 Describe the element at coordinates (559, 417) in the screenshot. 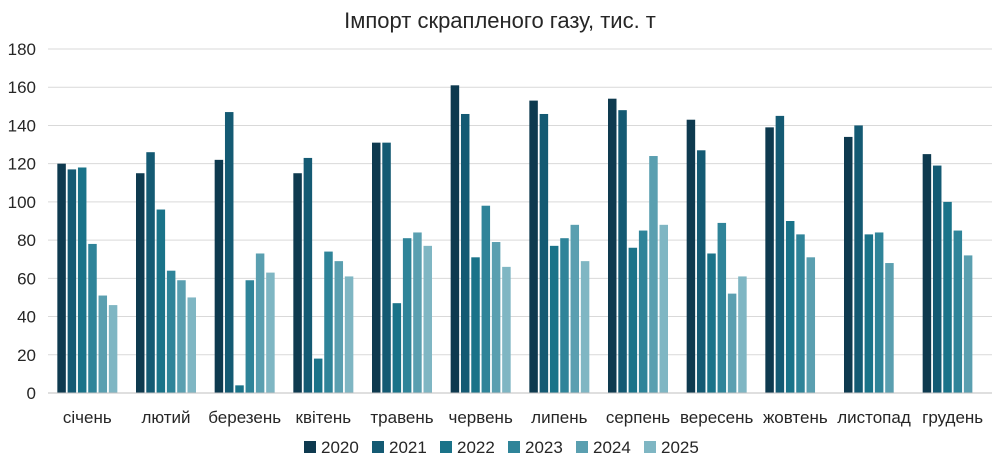

I see `x-category-label: липень` at that location.